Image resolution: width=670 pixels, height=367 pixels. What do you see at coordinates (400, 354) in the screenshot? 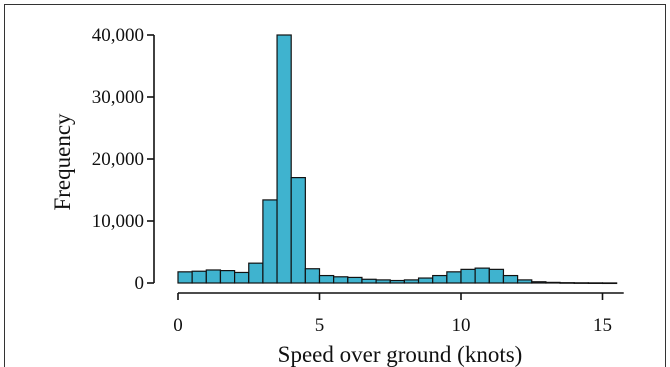
I see `x-axis-title: Speed over ground (knots)` at bounding box center [400, 354].